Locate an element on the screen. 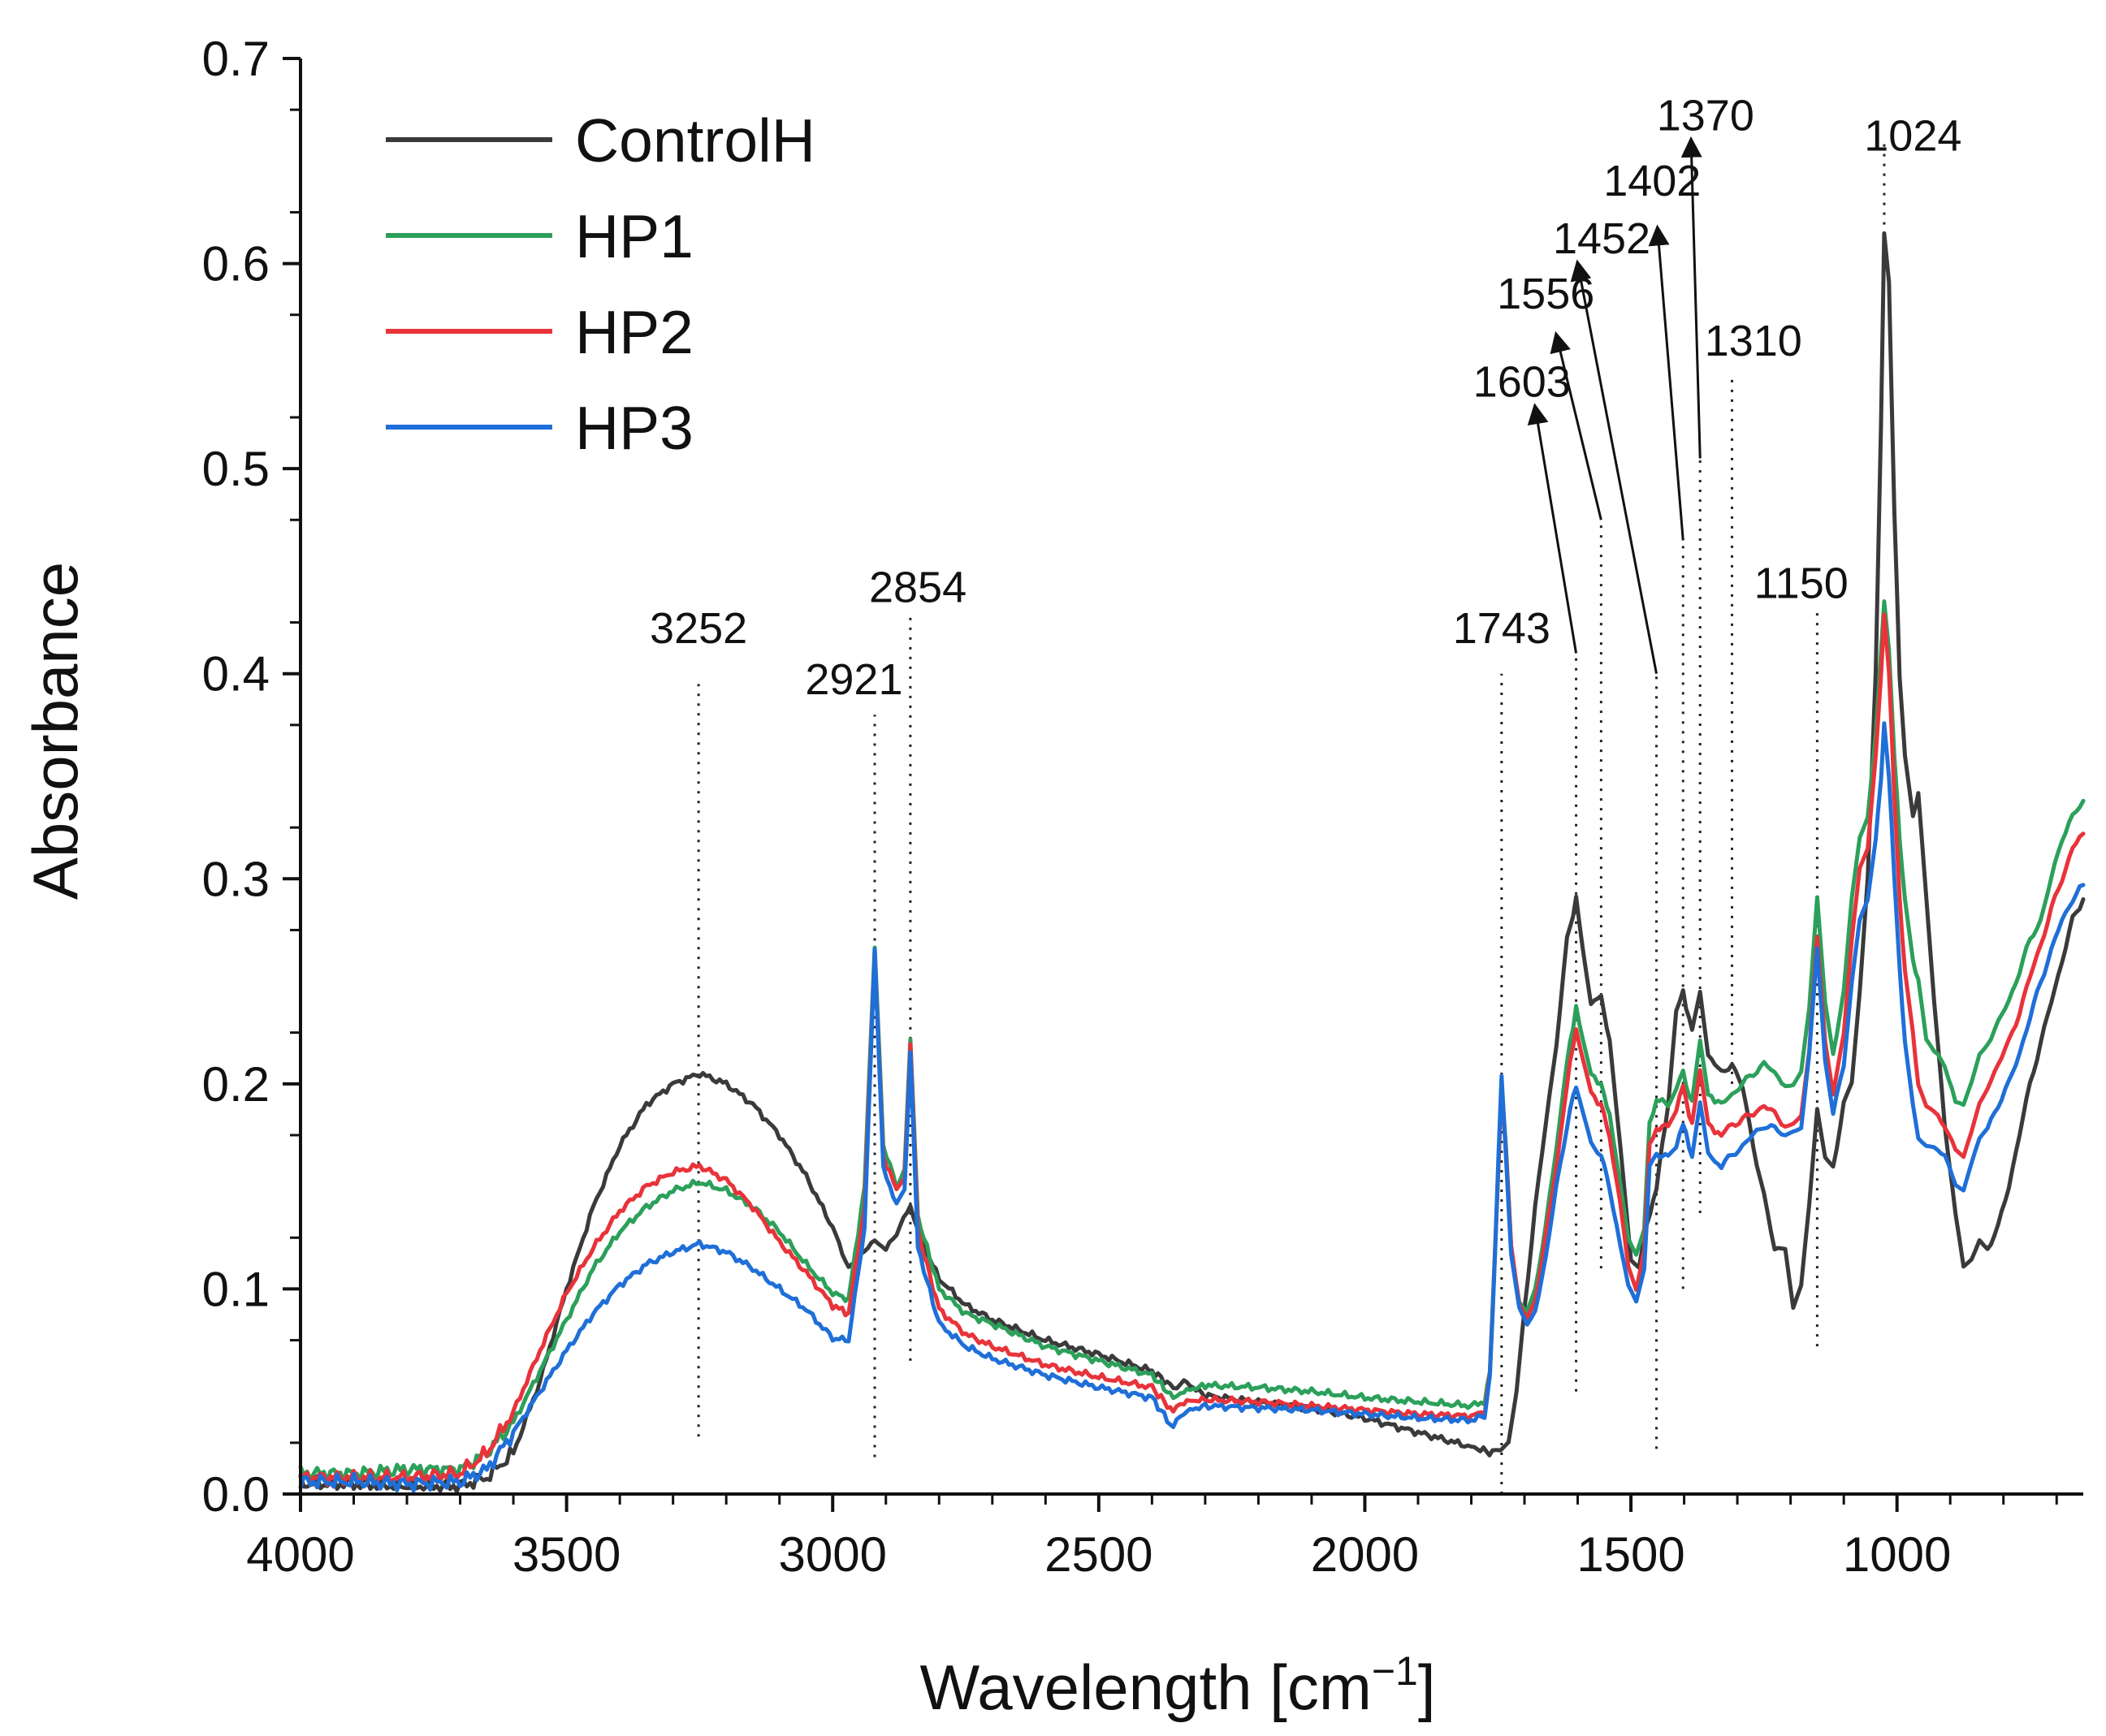 The height and width of the screenshot is (1736, 2106). peak-label-2854: 2854 is located at coordinates (918, 587).